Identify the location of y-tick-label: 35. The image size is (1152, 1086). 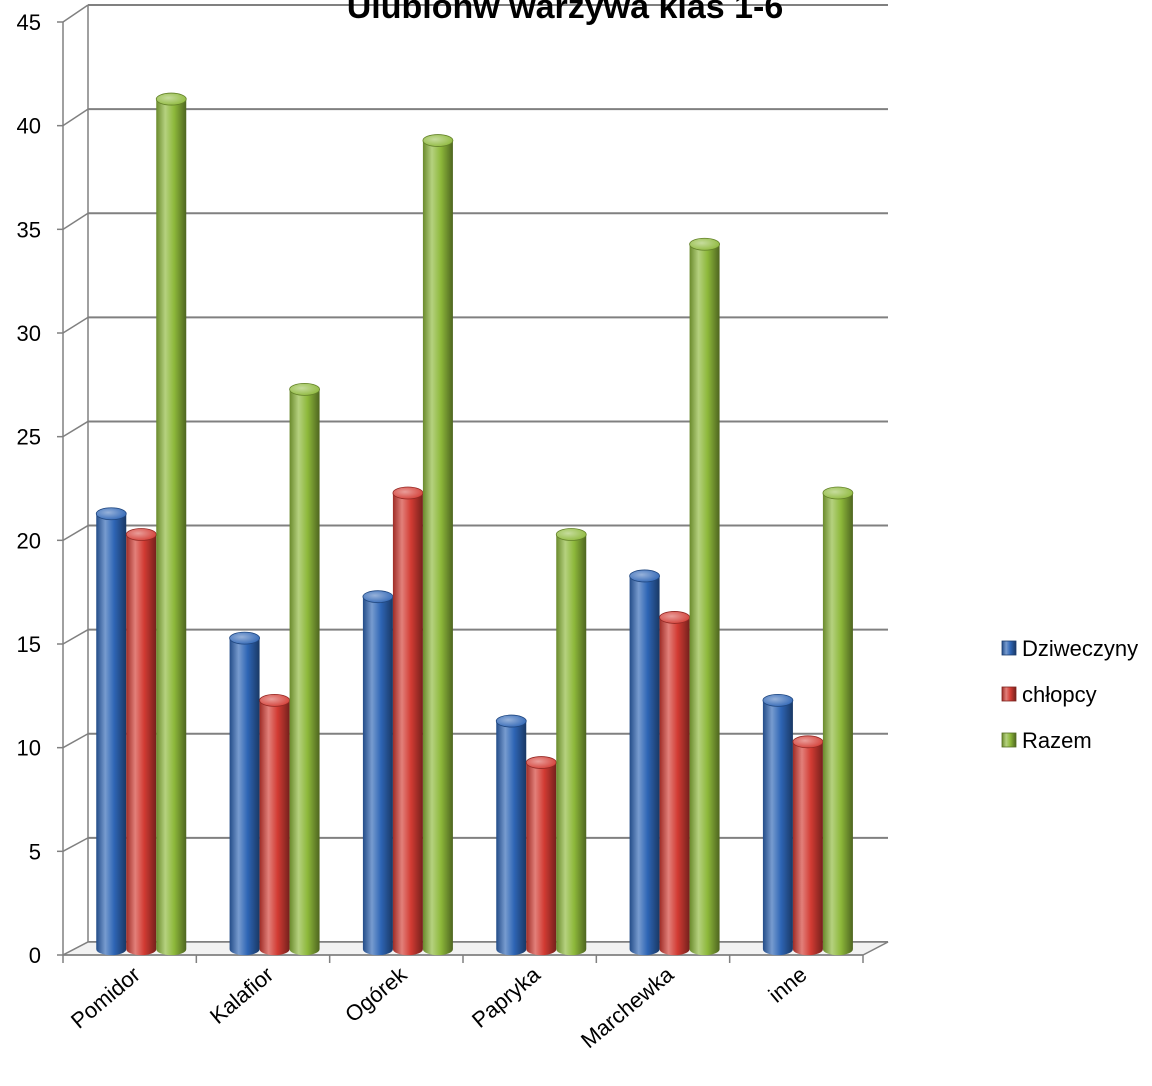
(29, 229).